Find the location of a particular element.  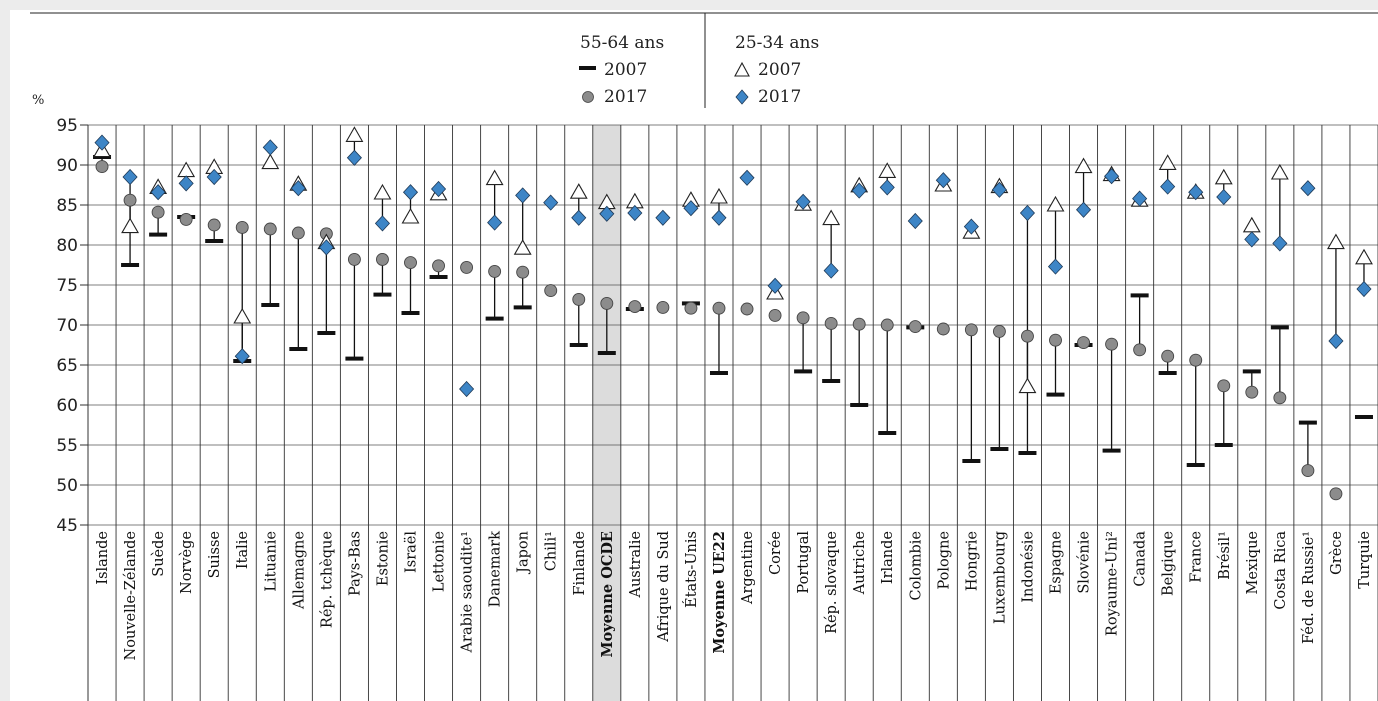

category-label: Afrique du Sud is located at coordinates (664, 587).